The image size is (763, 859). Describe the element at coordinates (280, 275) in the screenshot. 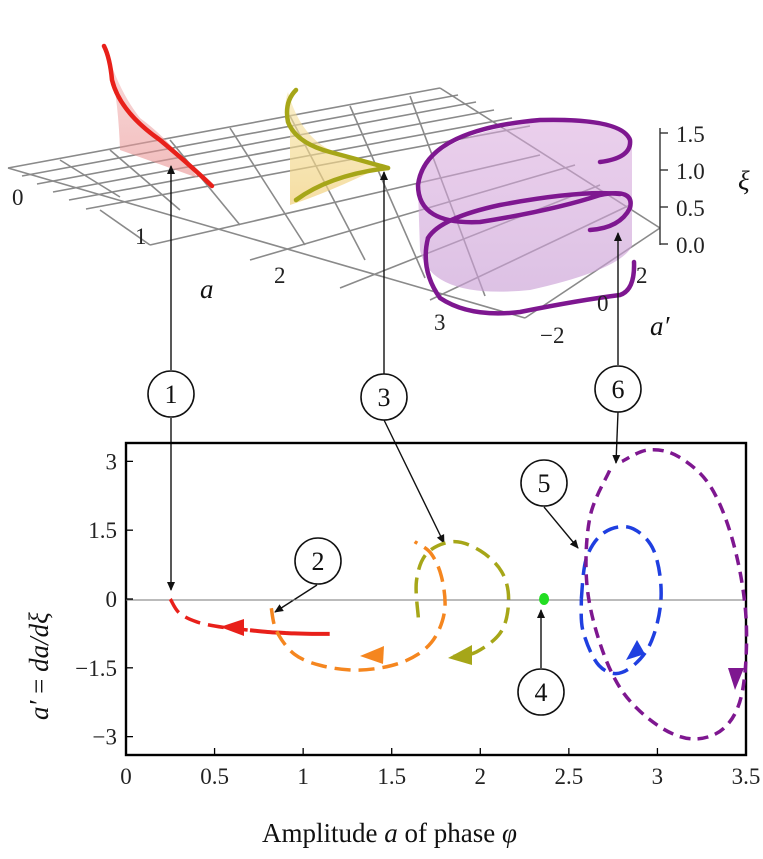

I see `a-tick-2: 2` at that location.